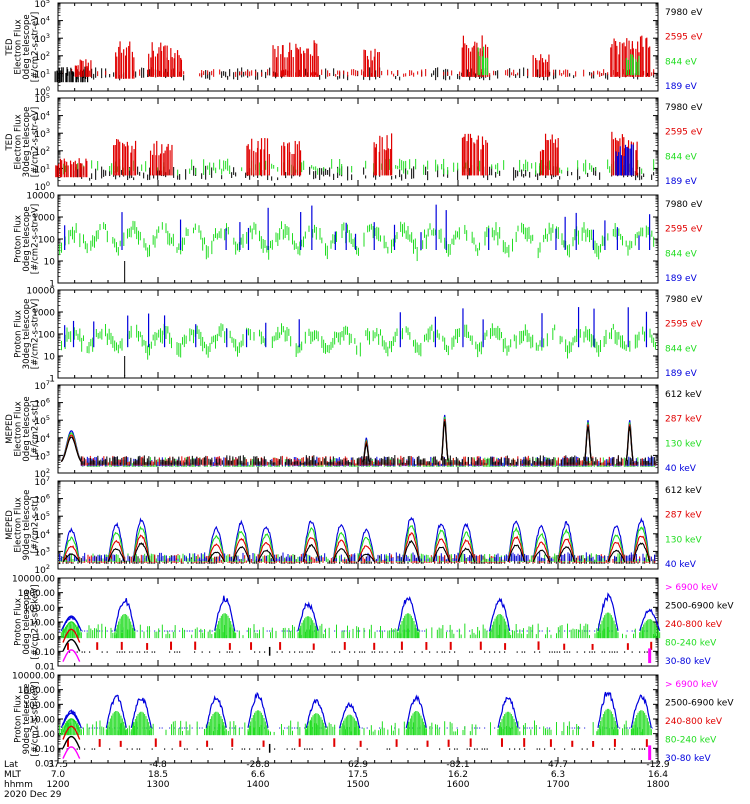  I want to click on legend-entry: > 6900 keV, so click(692, 588).